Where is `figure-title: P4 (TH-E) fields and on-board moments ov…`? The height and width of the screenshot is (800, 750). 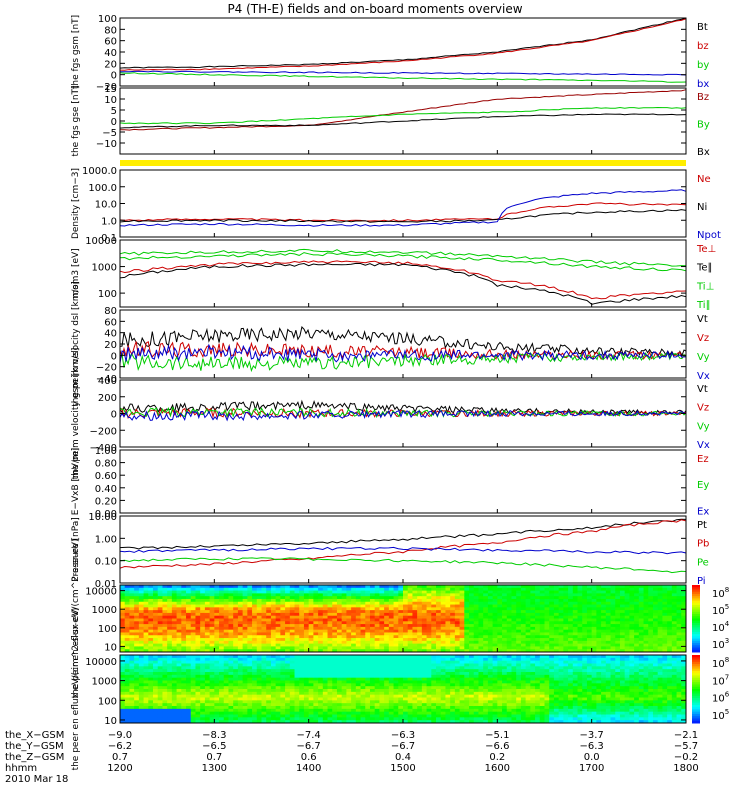
figure-title: P4 (TH-E) fields and on-board moments ov… is located at coordinates (374, 9).